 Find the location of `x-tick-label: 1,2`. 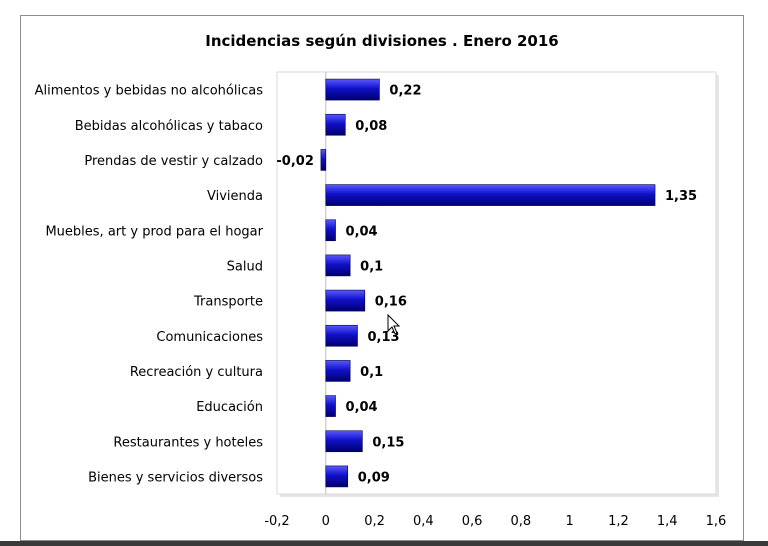

x-tick-label: 1,2 is located at coordinates (618, 521).